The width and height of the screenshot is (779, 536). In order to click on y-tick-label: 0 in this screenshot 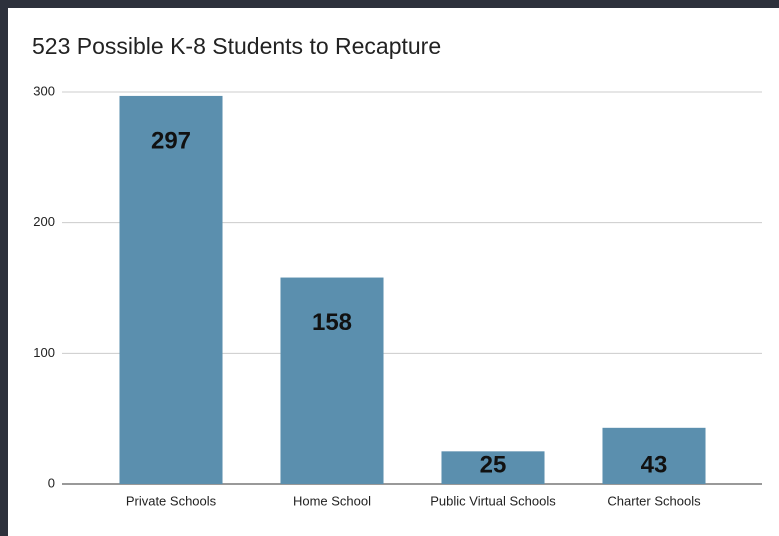, I will do `click(51, 482)`.